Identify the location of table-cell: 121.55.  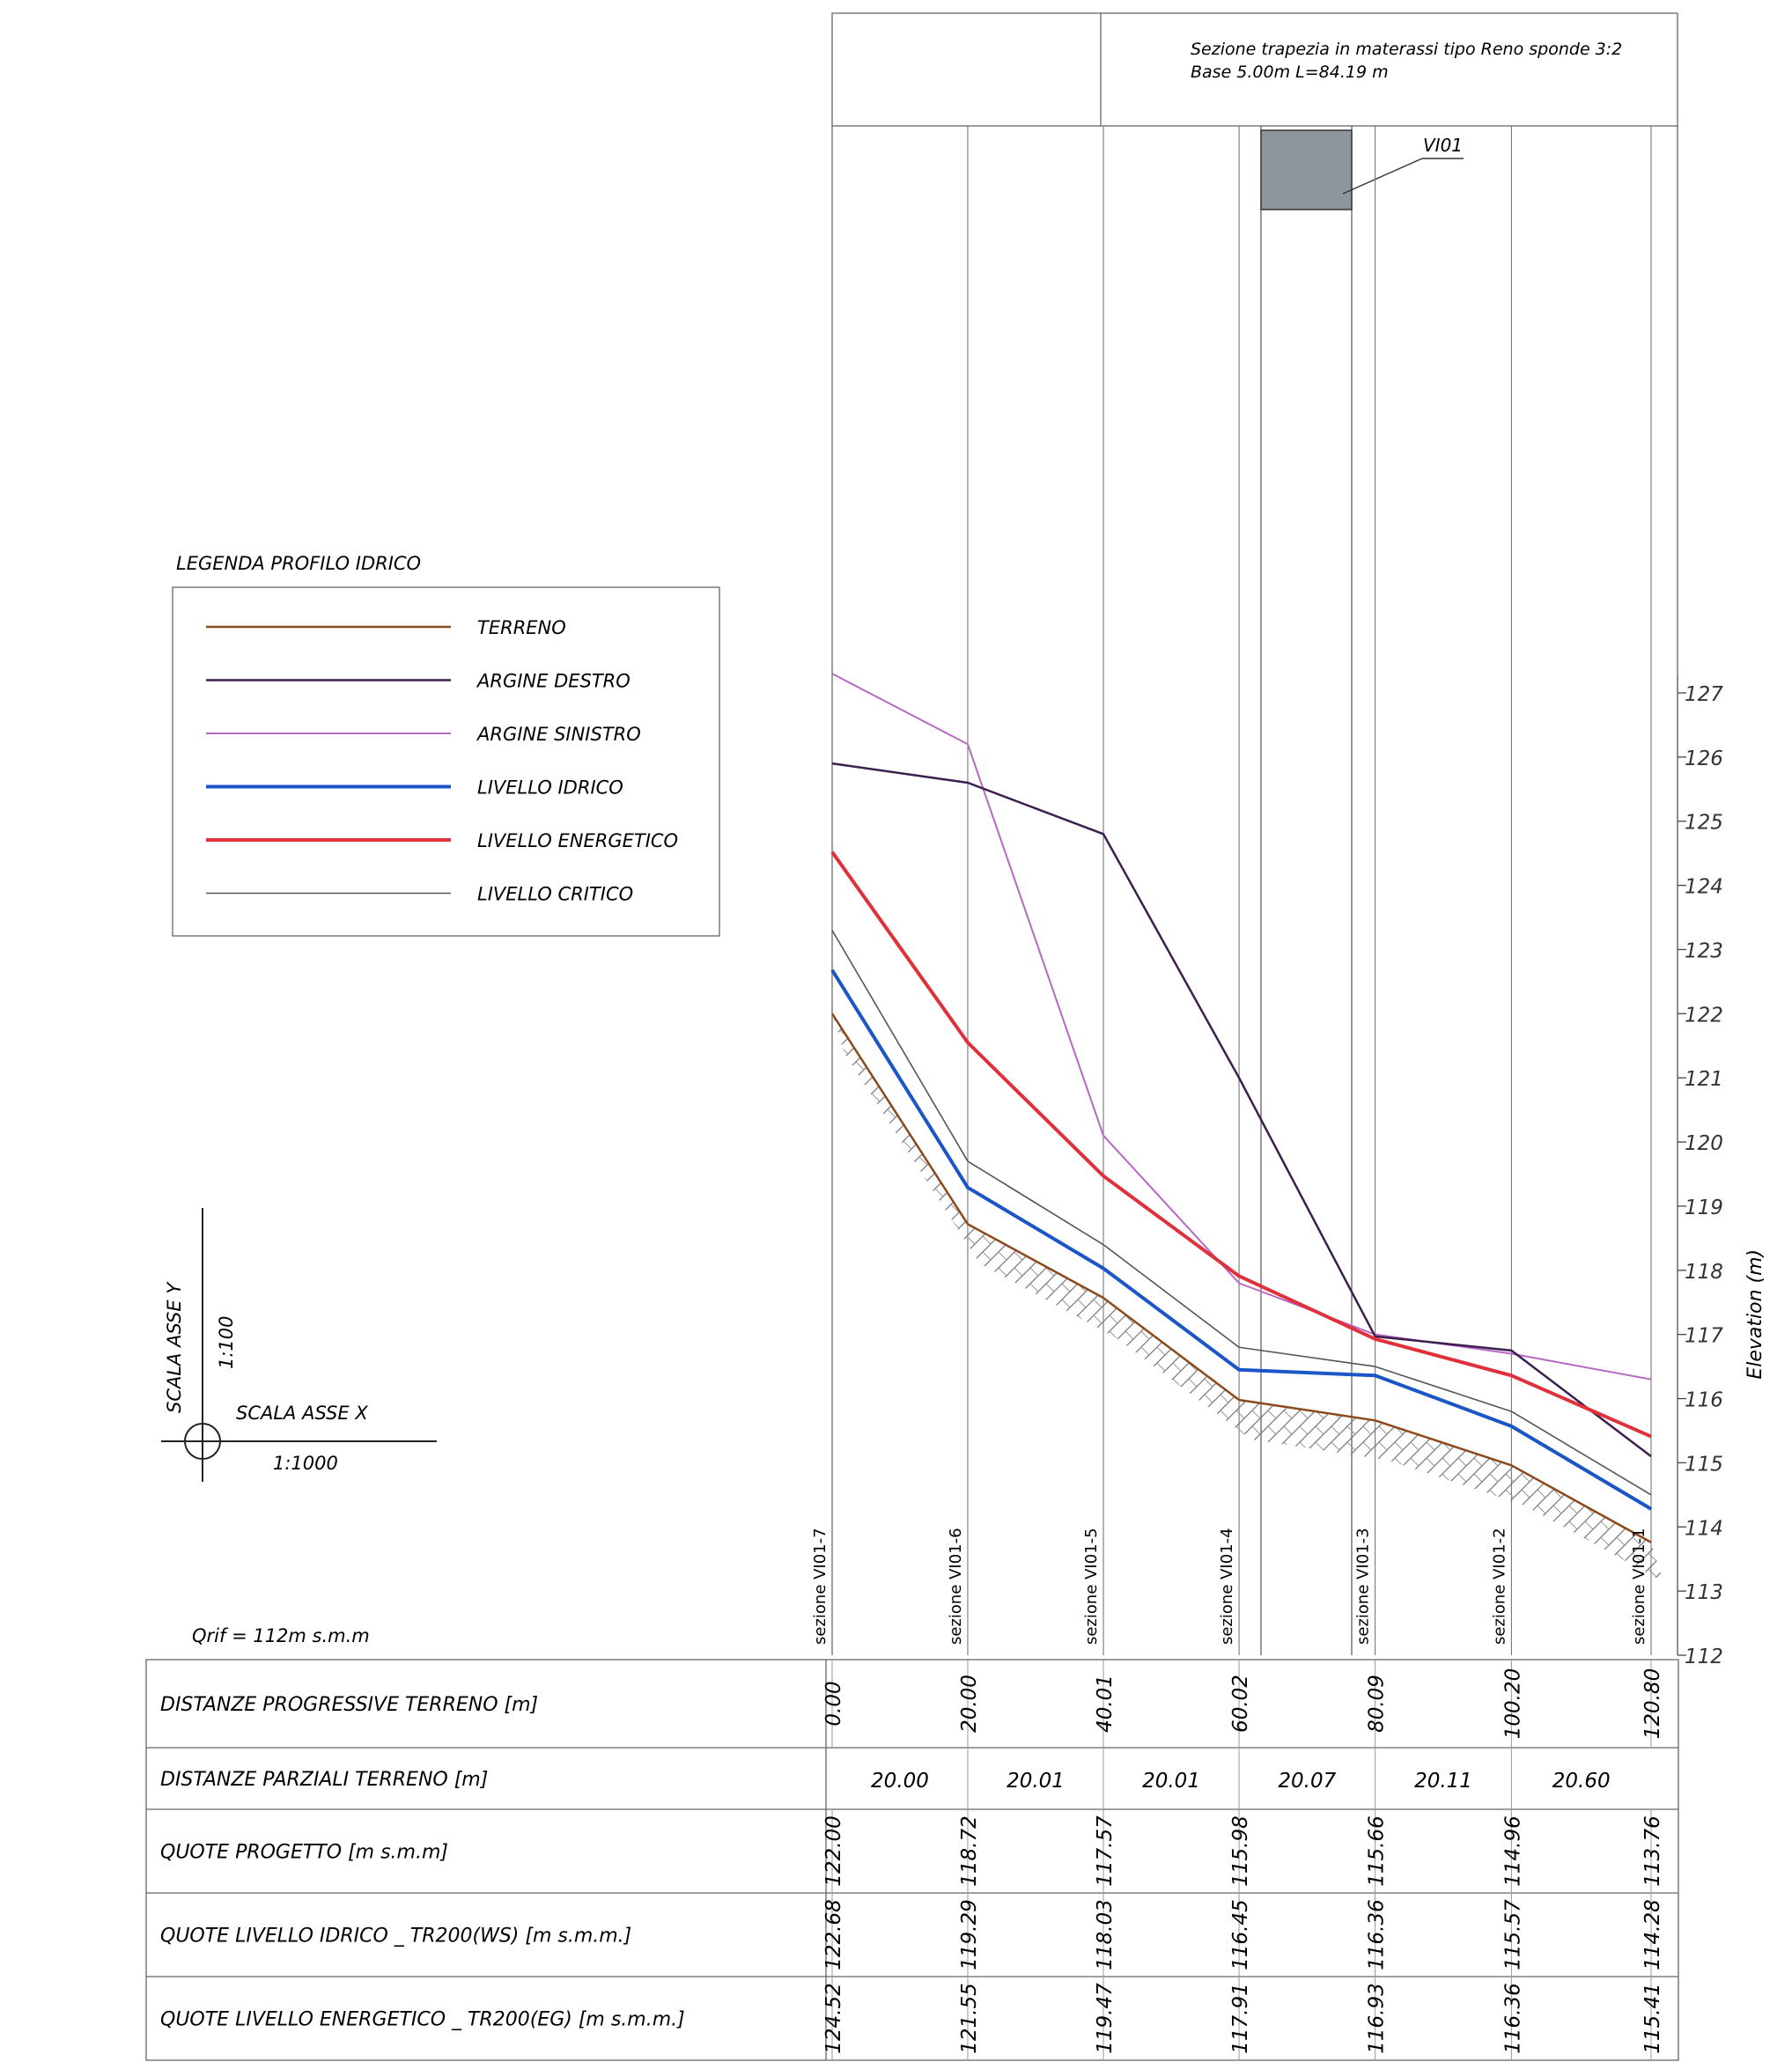
(969, 2018).